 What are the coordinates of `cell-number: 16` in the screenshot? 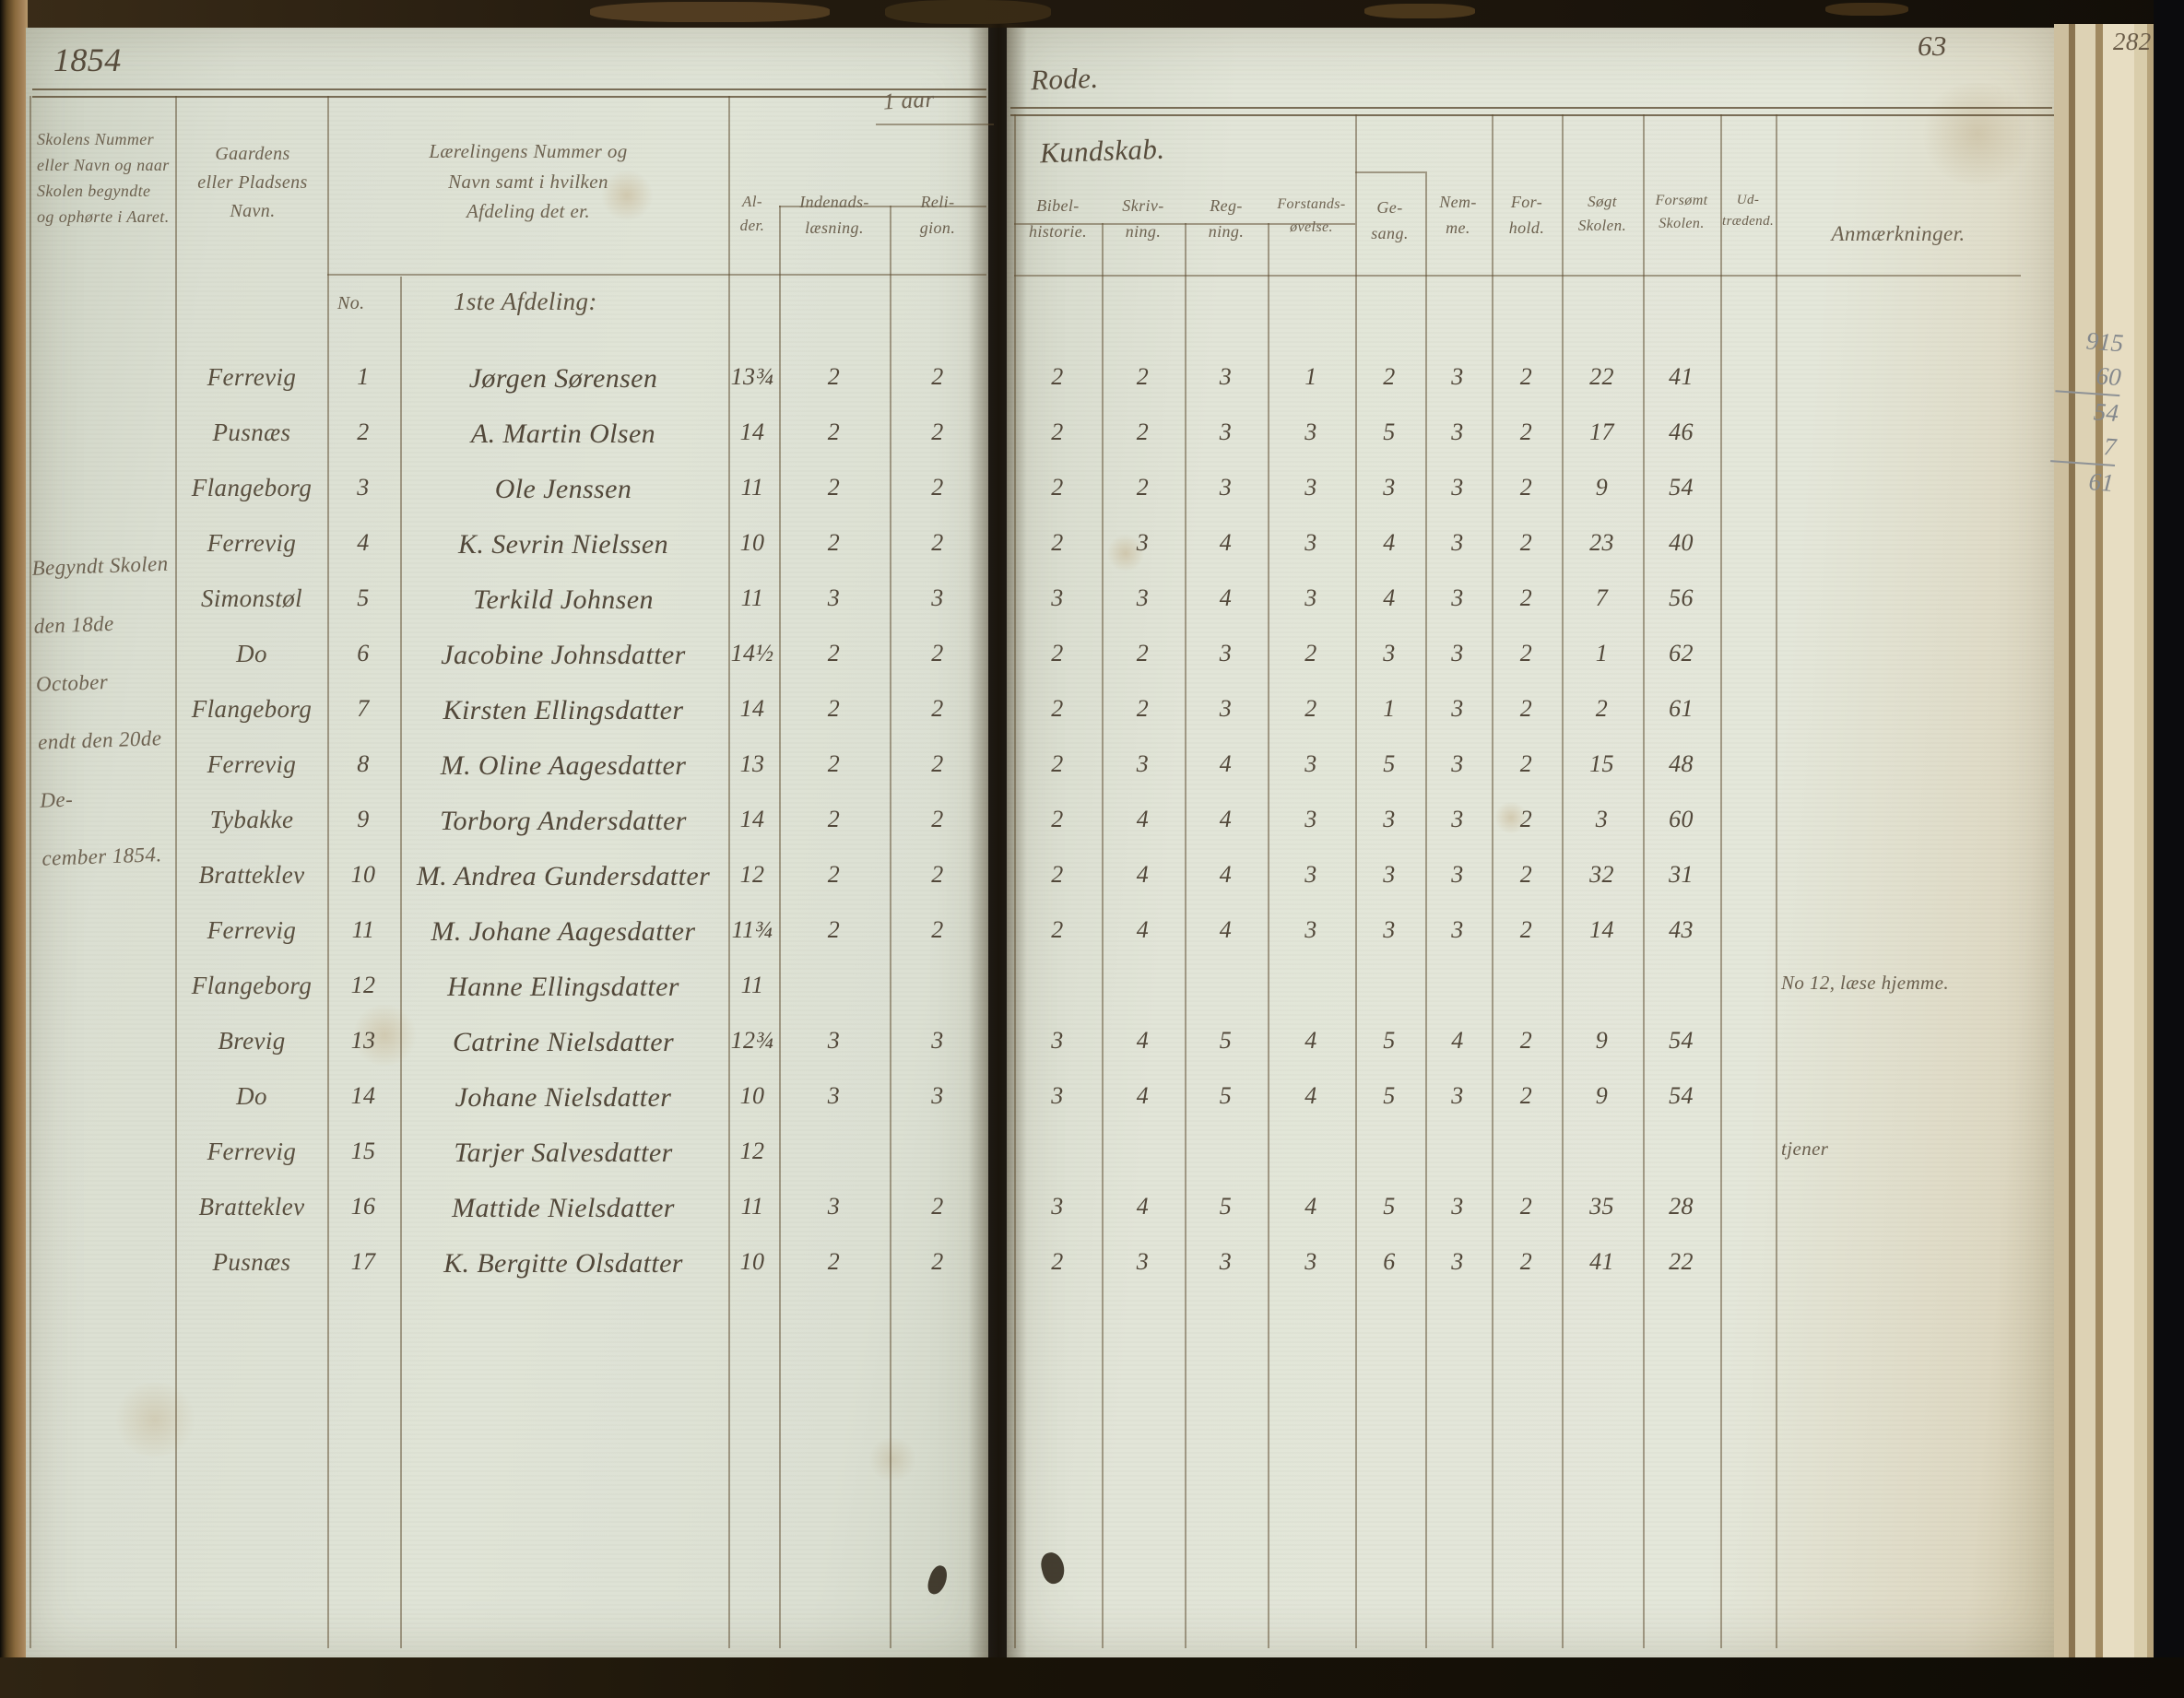 It's located at (363, 1206).